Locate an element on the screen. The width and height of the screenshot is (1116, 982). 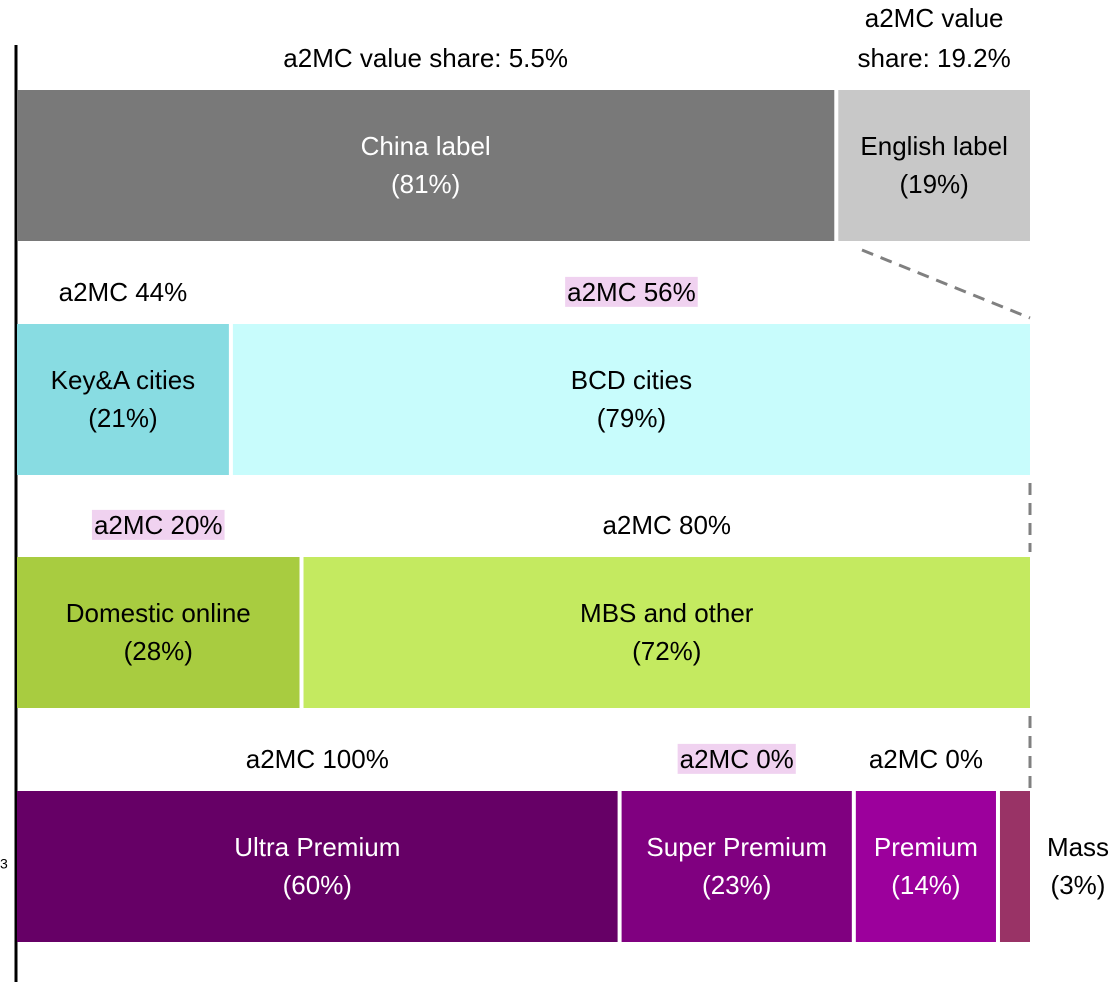
annotation: a2MC 20% is located at coordinates (158, 525).